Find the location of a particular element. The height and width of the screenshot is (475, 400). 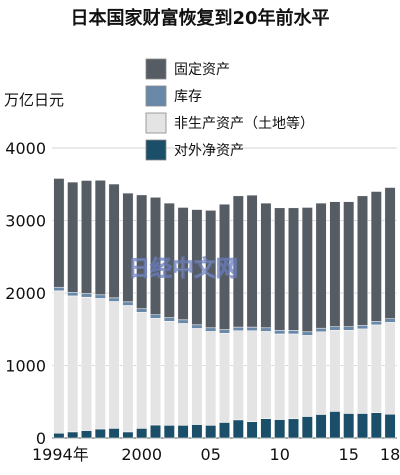

y-tick-label: 1000 is located at coordinates (25, 366).